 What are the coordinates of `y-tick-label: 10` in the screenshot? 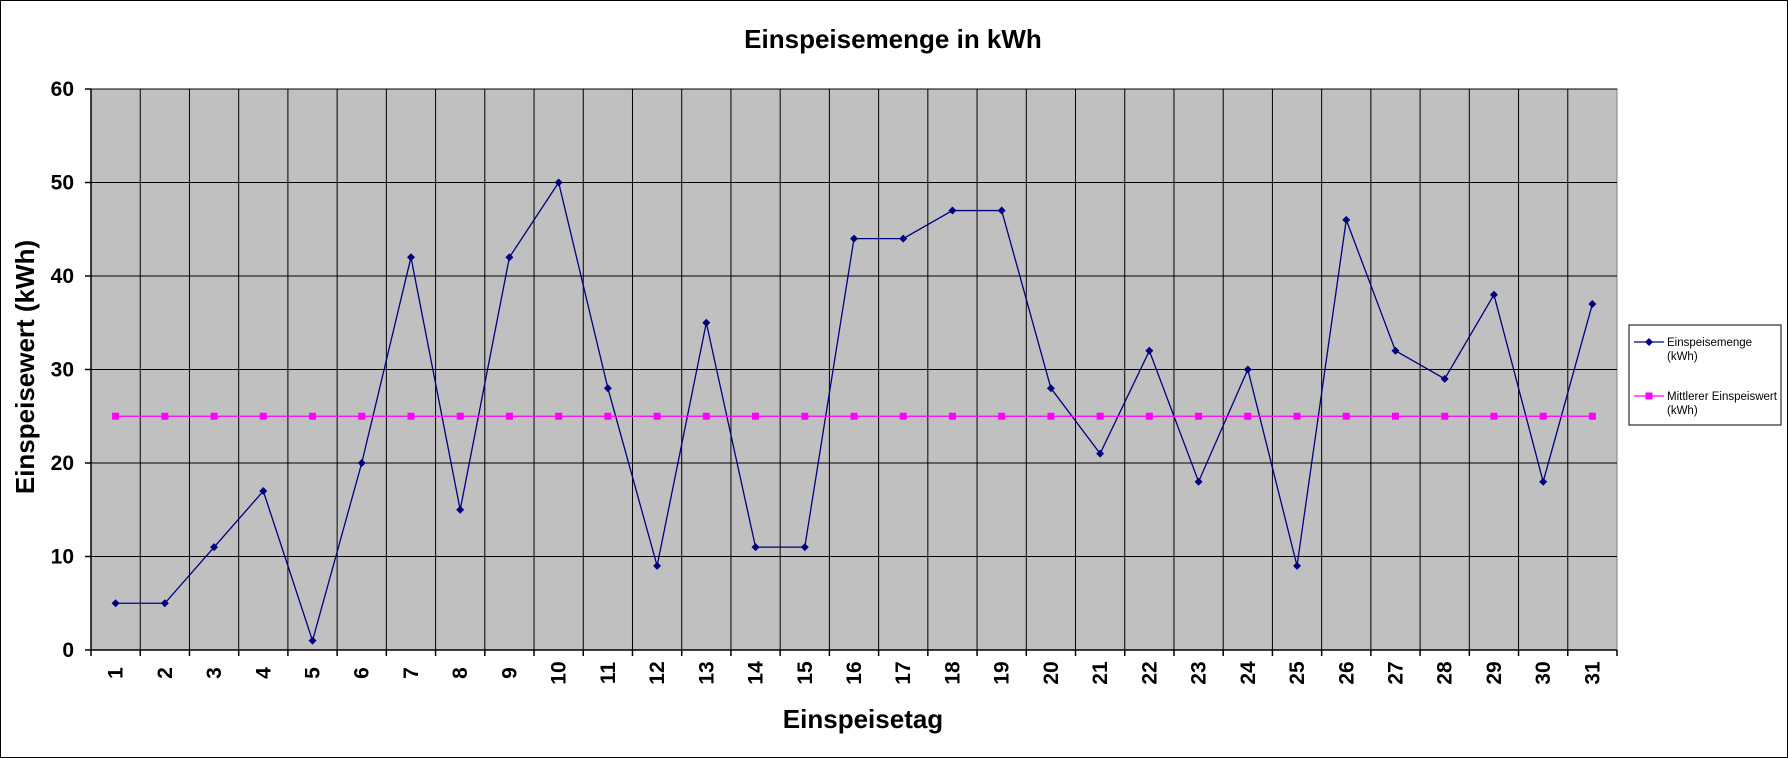 It's located at (62, 557).